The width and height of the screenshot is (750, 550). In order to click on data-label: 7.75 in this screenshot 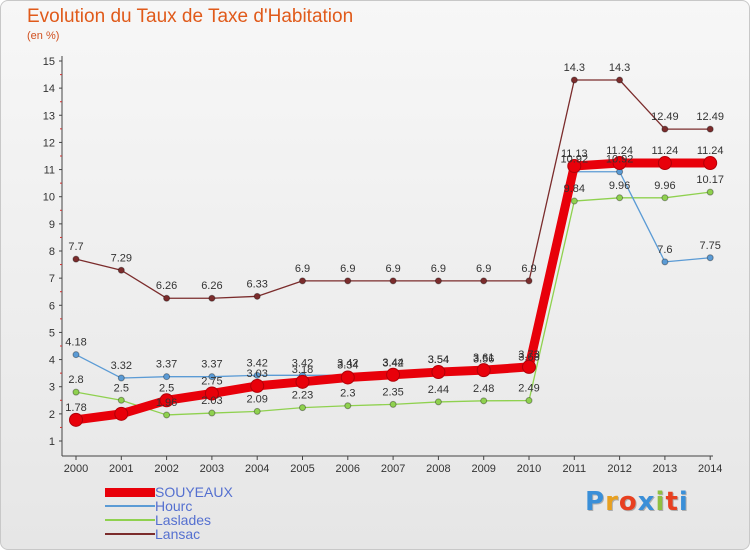, I will do `click(709, 246)`.